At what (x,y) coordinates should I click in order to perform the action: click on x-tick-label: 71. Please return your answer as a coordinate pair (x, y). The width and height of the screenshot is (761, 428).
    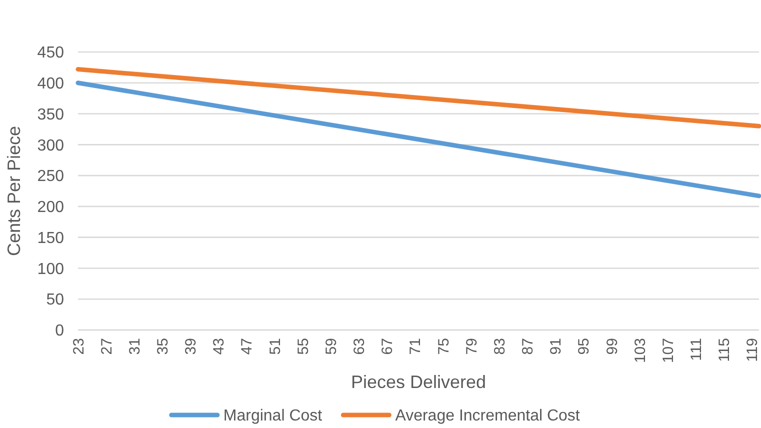
    Looking at the image, I should click on (415, 346).